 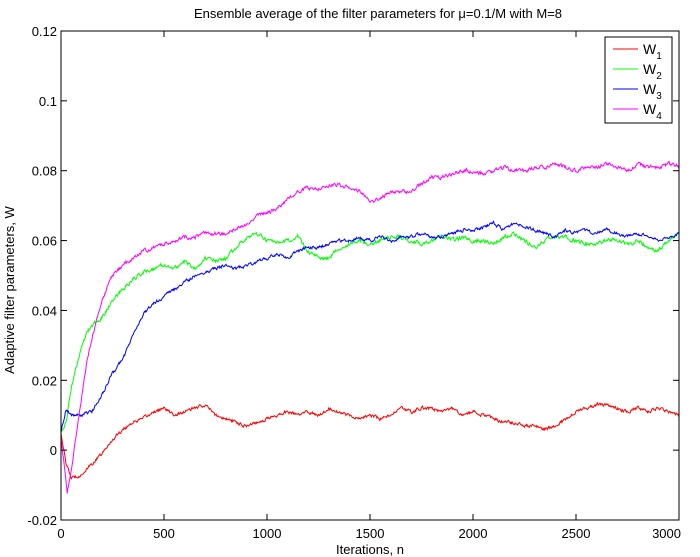 I want to click on legend-label-subscript: 1, so click(x=659, y=56).